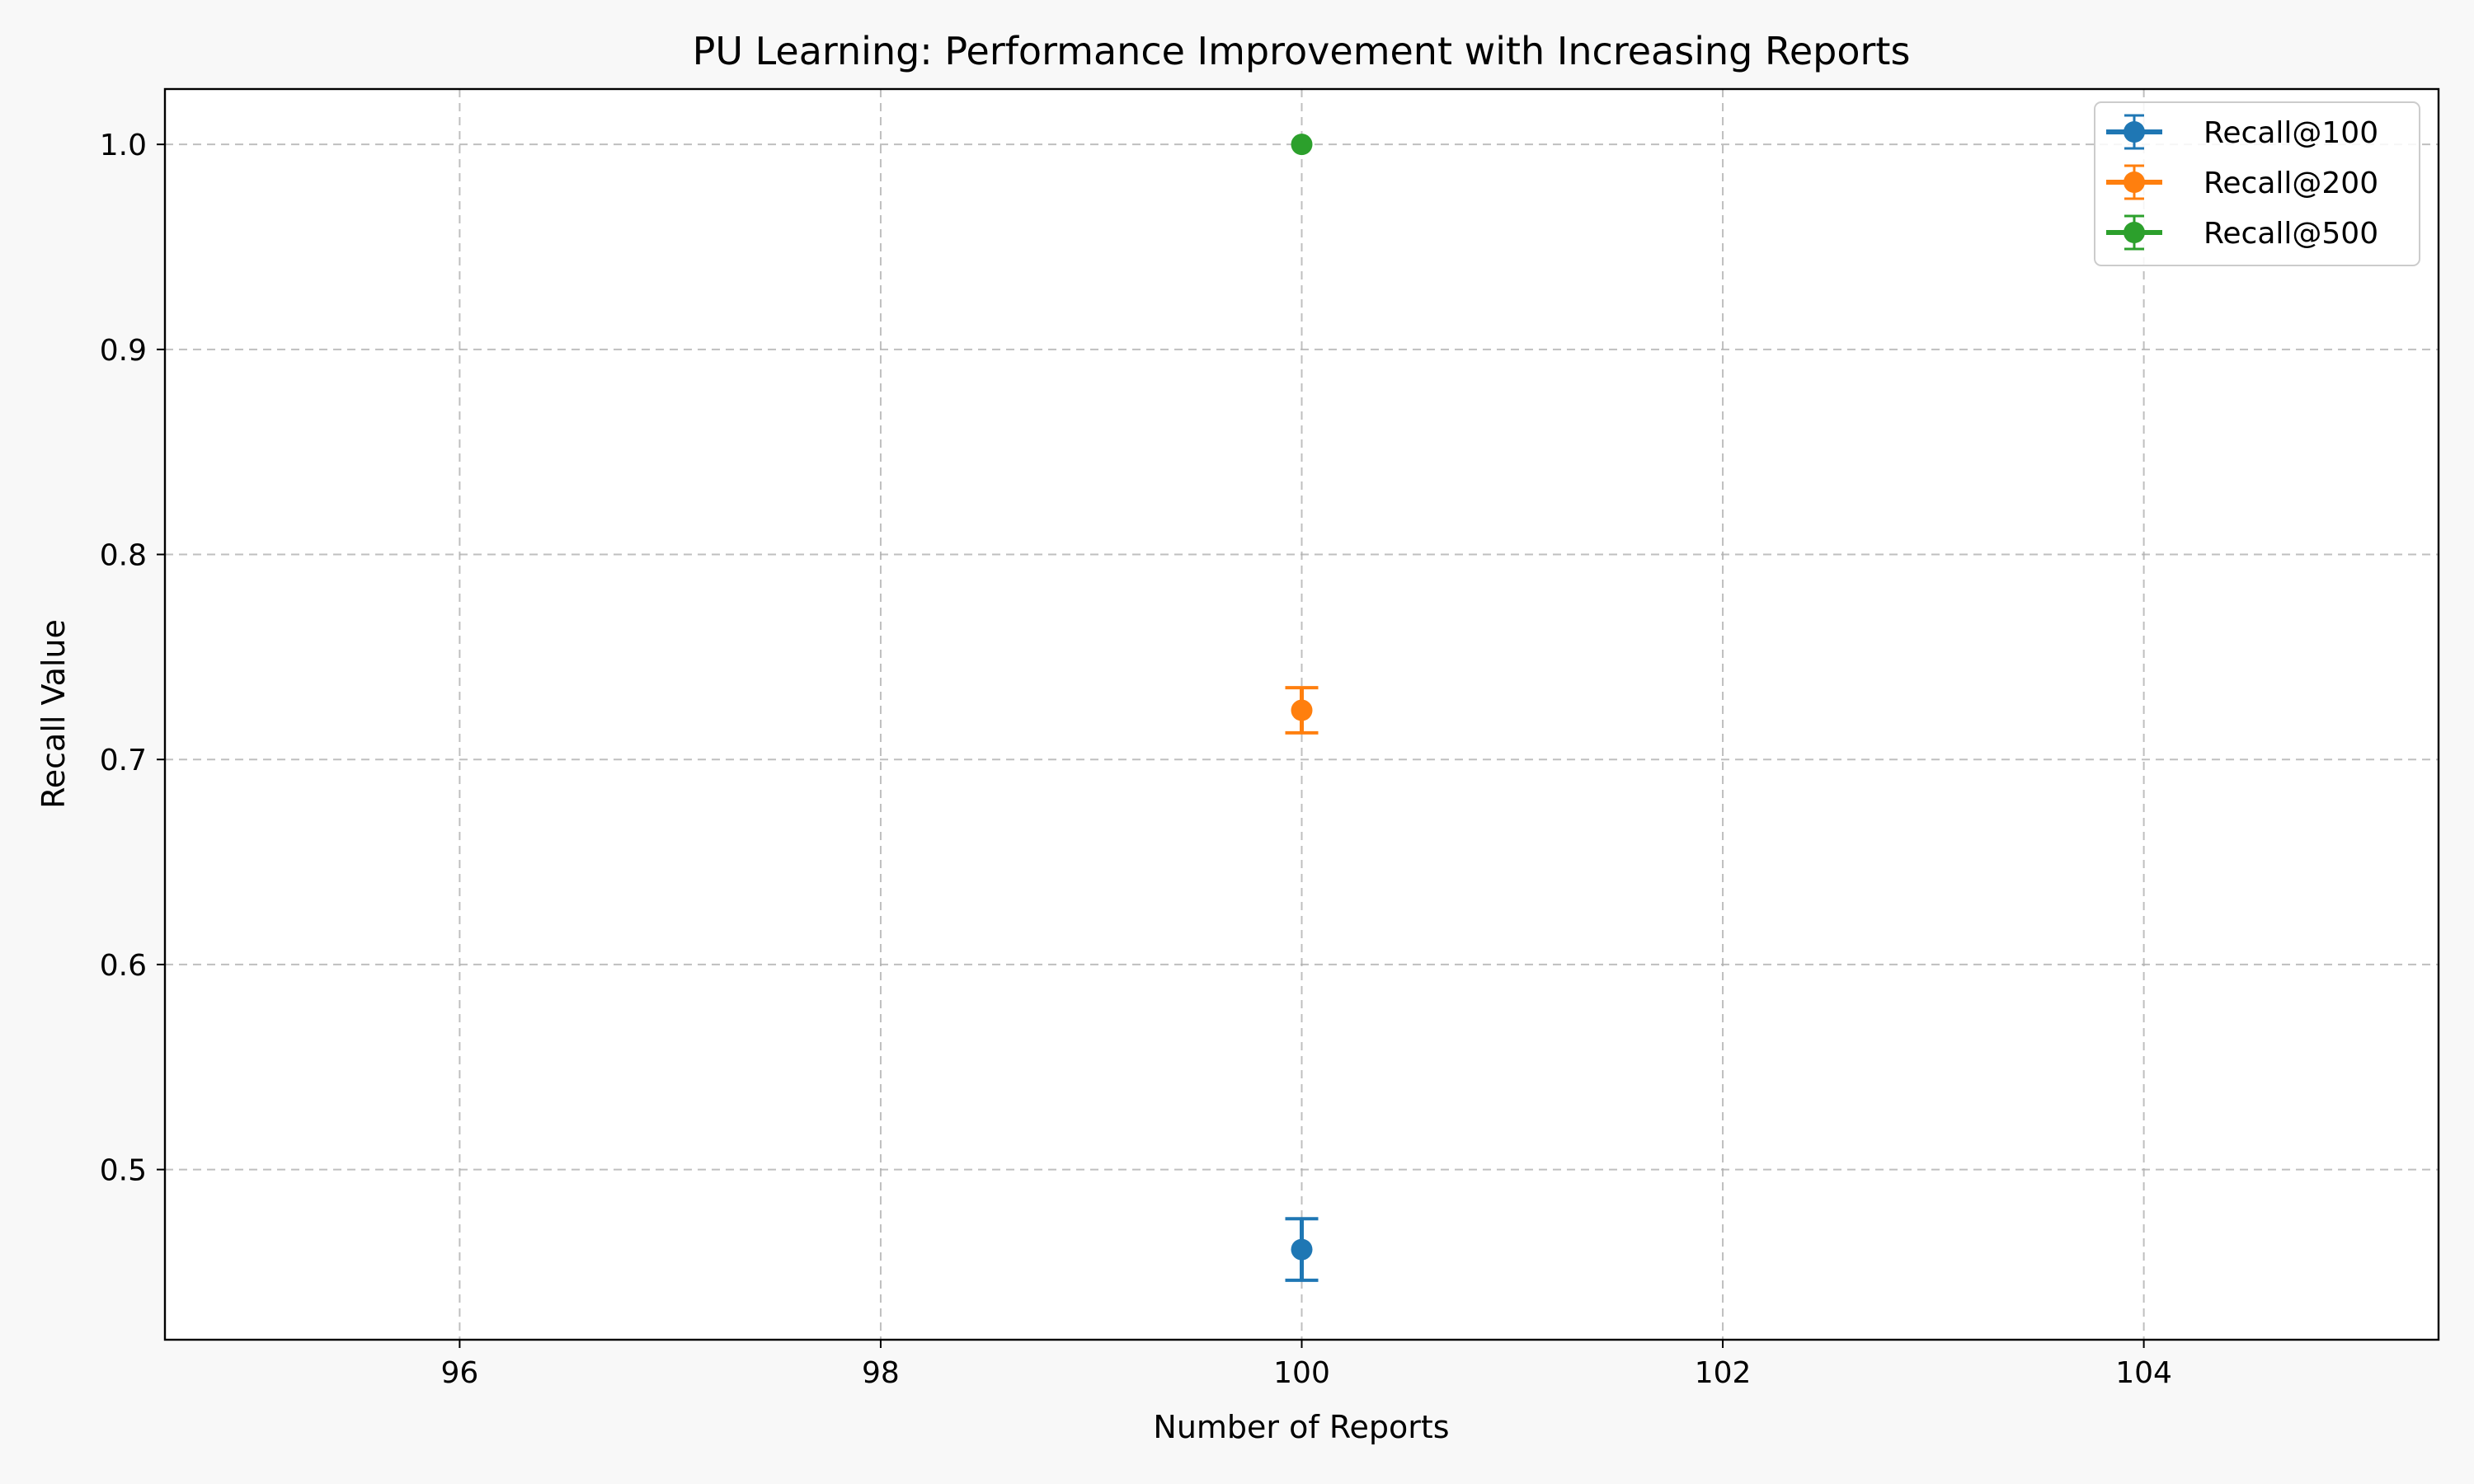 Image resolution: width=2474 pixels, height=1484 pixels. What do you see at coordinates (123, 556) in the screenshot?
I see `y-tick-label: 0.8` at bounding box center [123, 556].